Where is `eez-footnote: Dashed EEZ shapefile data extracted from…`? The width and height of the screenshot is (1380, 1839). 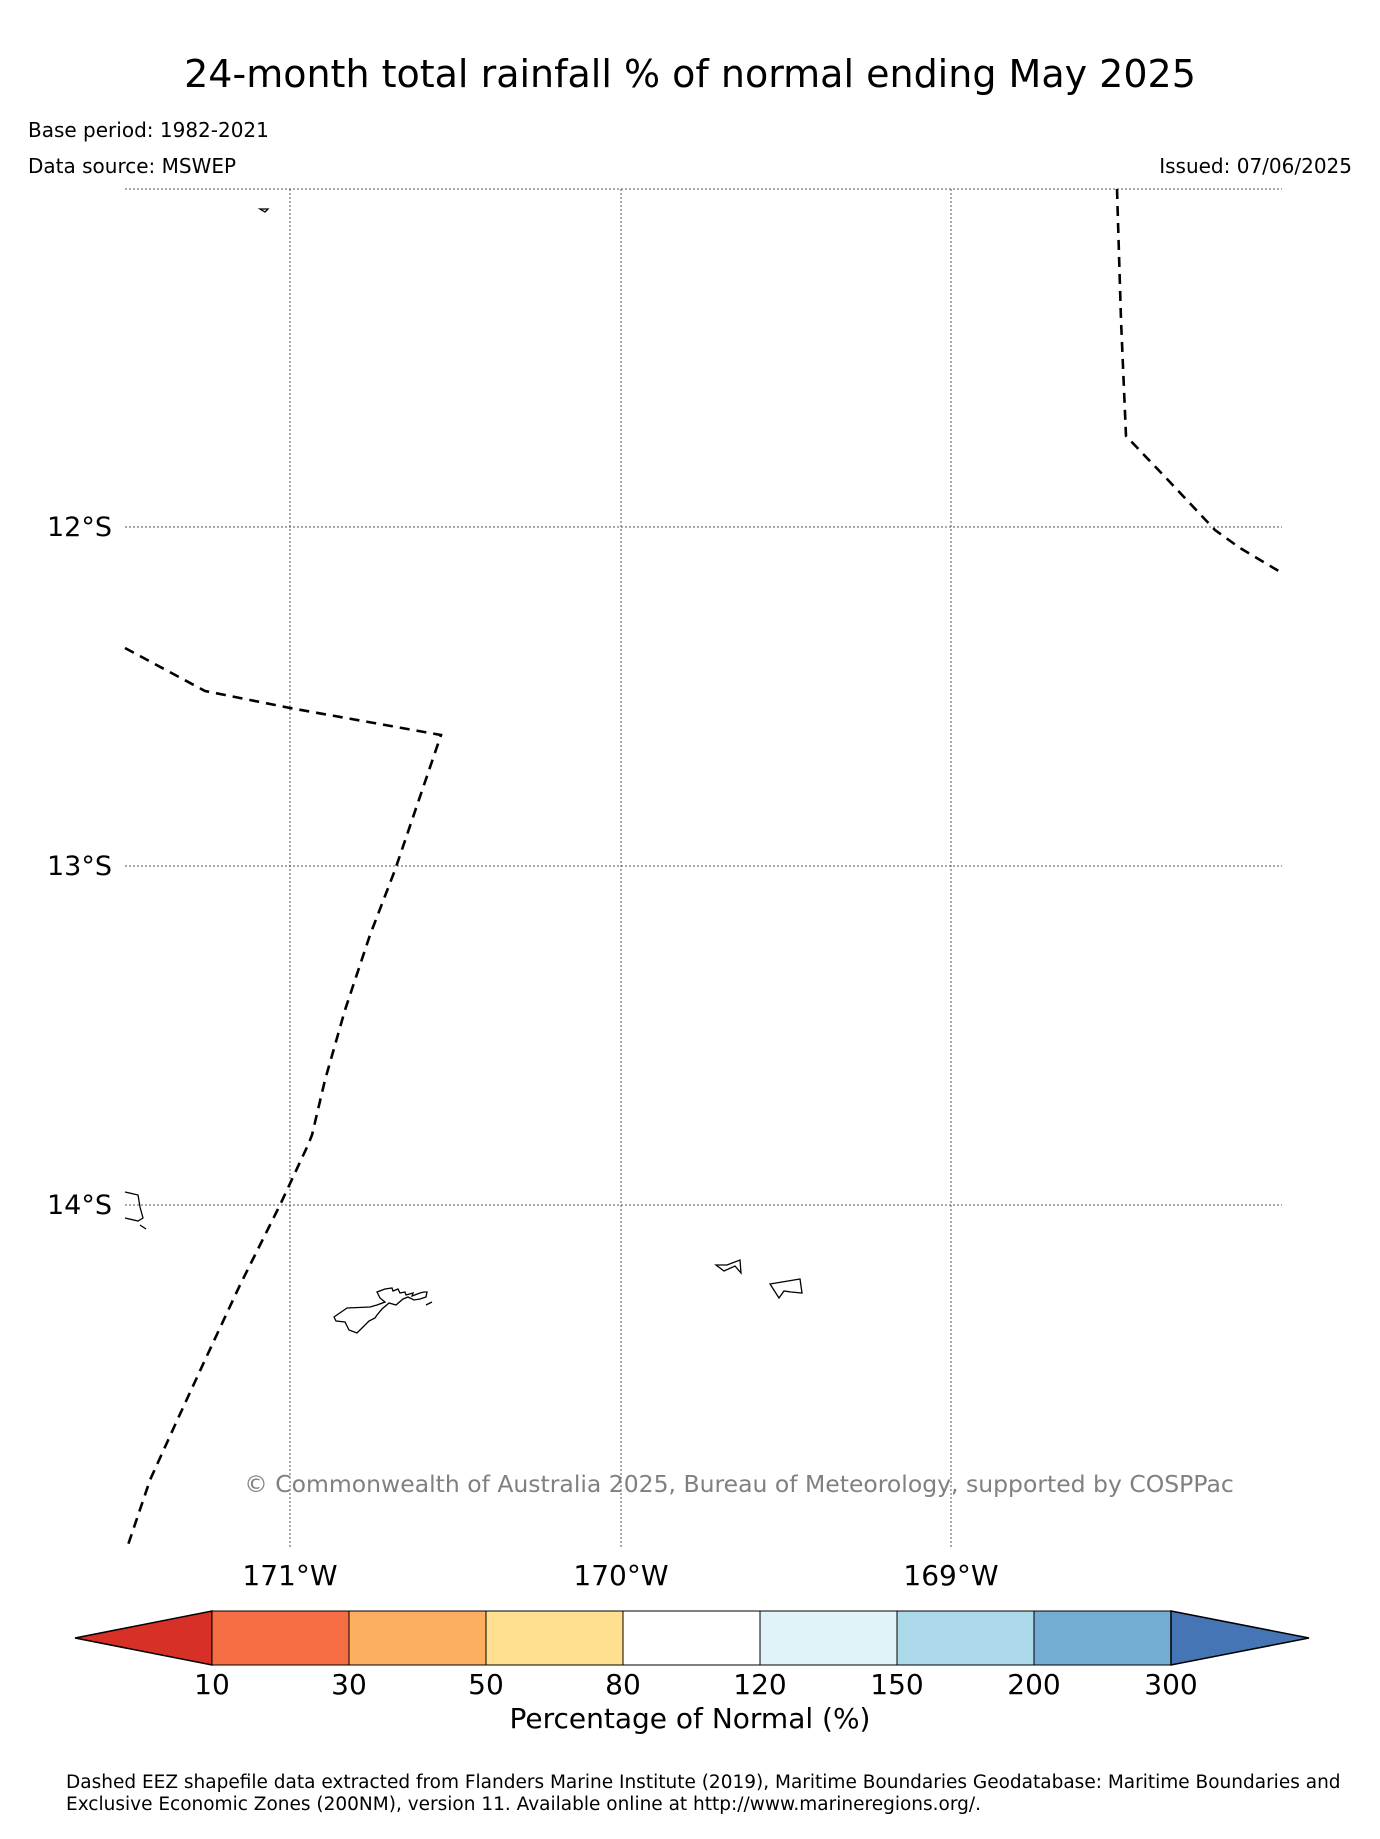 eez-footnote: Dashed EEZ shapefile data extracted from… is located at coordinates (703, 1793).